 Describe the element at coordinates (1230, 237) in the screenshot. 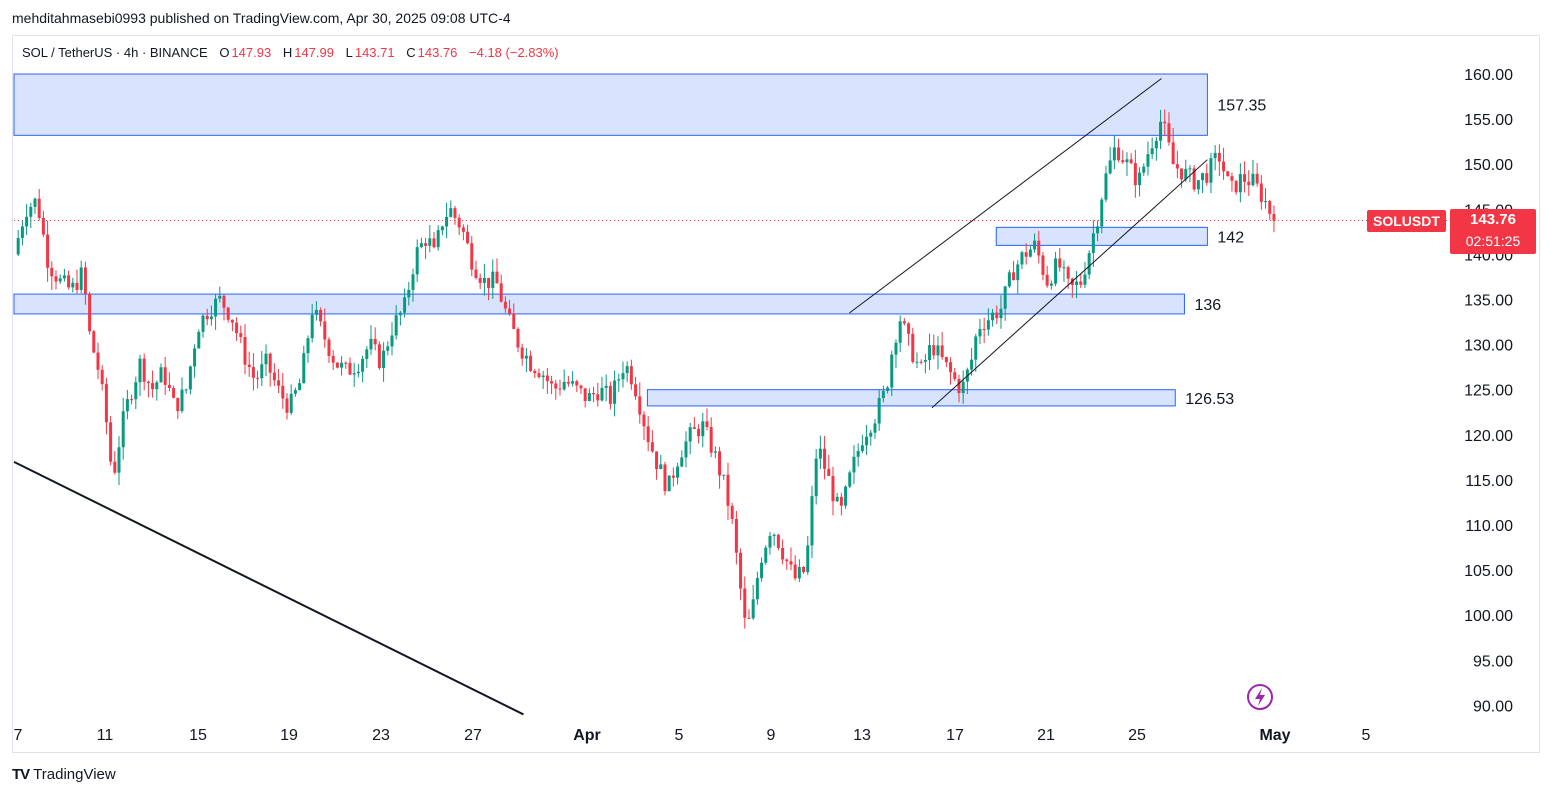

I see `zone-label-1: 142` at that location.